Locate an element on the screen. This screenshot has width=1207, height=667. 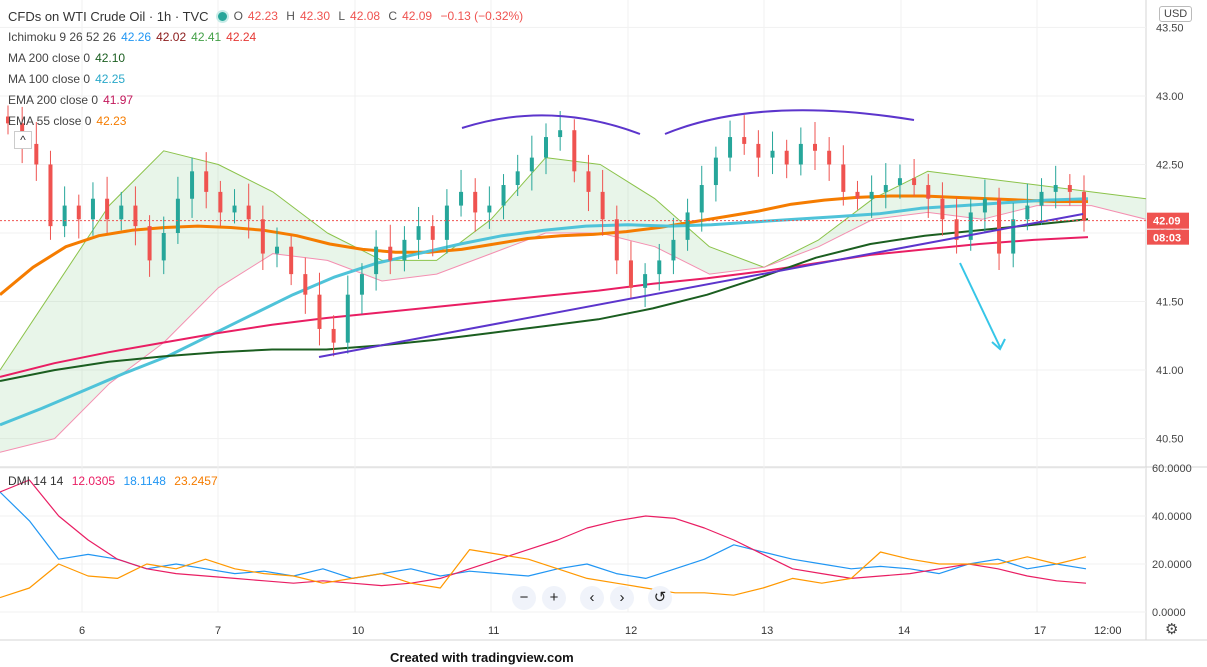
ema55-line is located at coordinates (544, 245).